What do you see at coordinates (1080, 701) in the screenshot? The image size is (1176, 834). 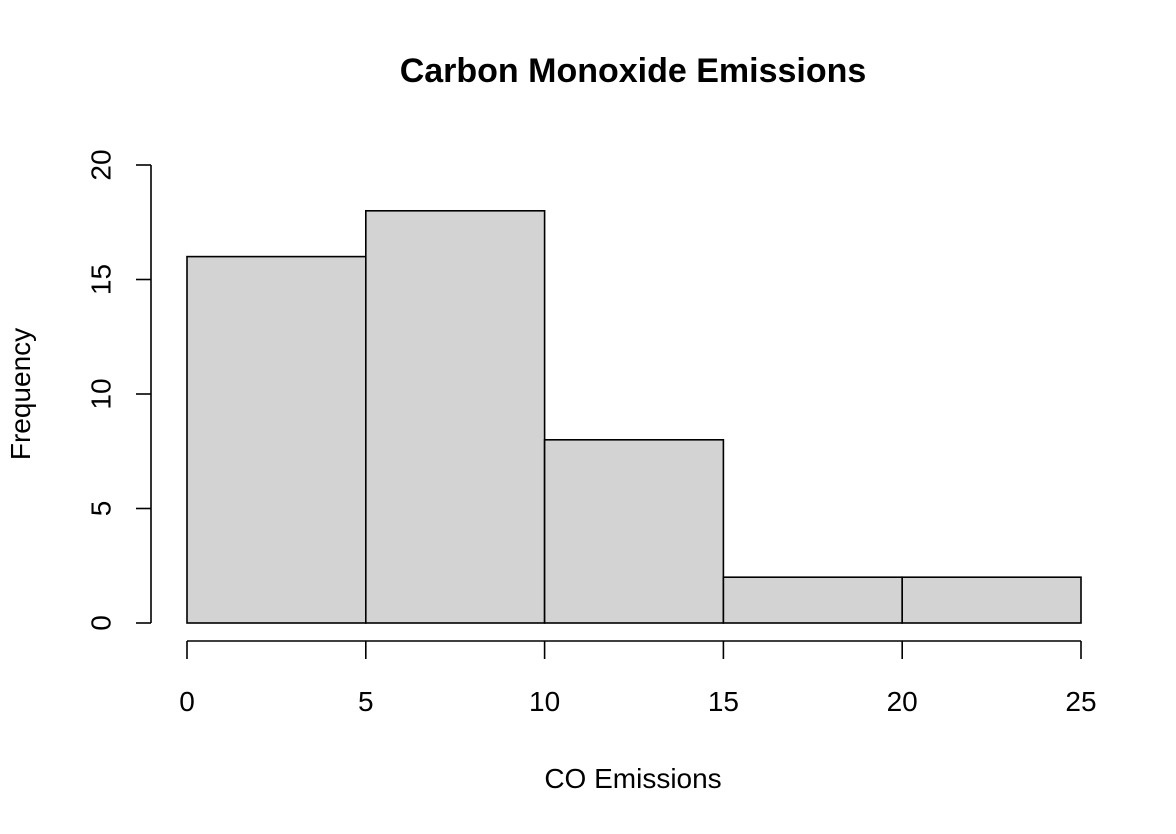 I see `x-tick-label: 25` at bounding box center [1080, 701].